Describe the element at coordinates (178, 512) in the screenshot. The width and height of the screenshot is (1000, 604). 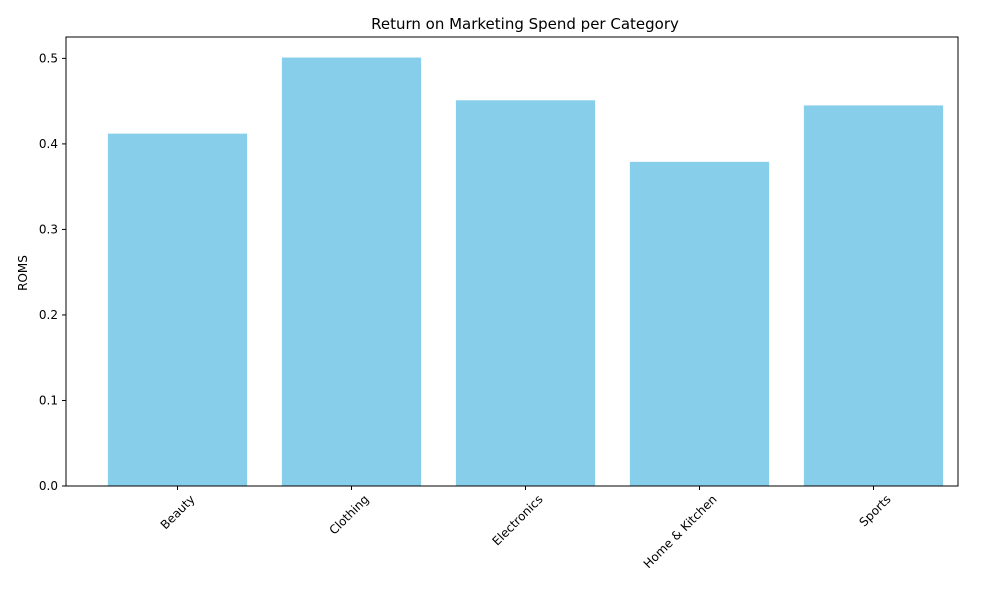
I see `x-tick-label: Beauty` at that location.